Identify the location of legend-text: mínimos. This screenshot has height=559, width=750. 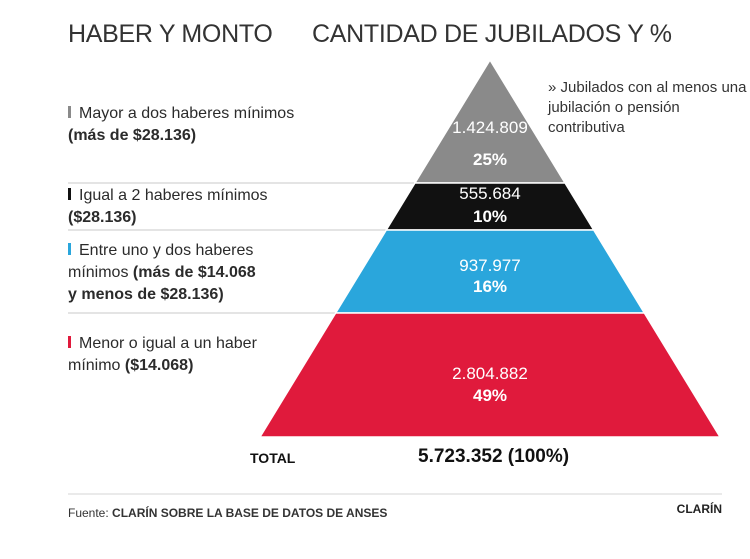
(100, 272).